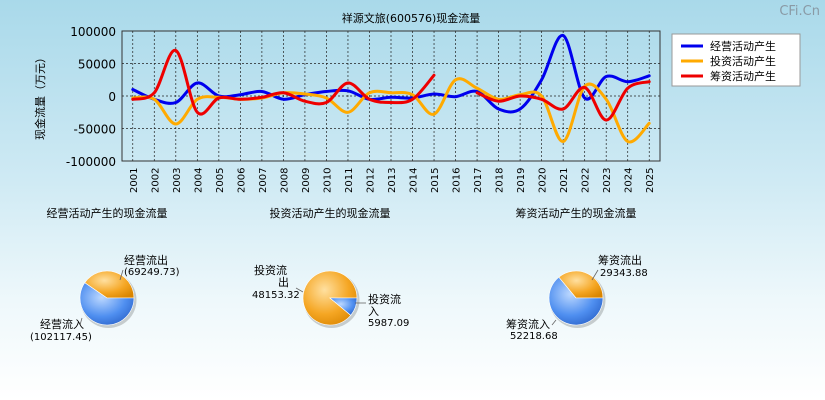 This screenshot has height=400, width=825. I want to click on pie-label-investing-inflow-line2: 入, so click(373, 311).